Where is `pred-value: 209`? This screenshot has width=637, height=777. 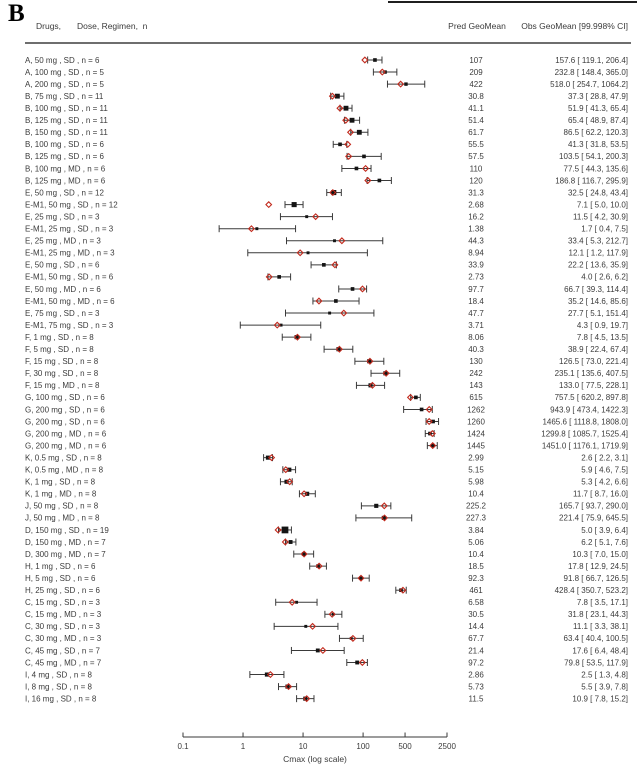 pred-value: 209 is located at coordinates (476, 72).